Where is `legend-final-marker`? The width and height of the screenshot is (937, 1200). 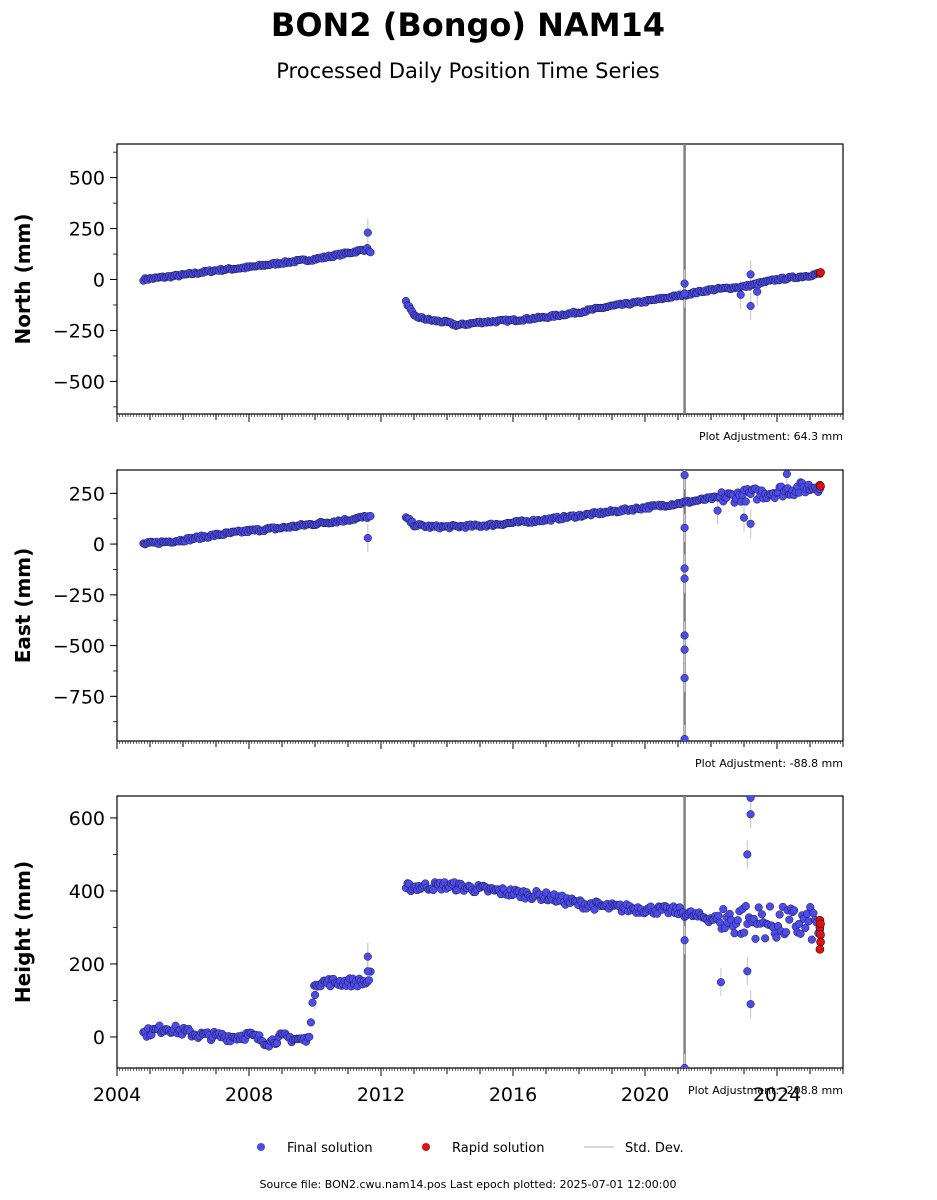 legend-final-marker is located at coordinates (261, 1147).